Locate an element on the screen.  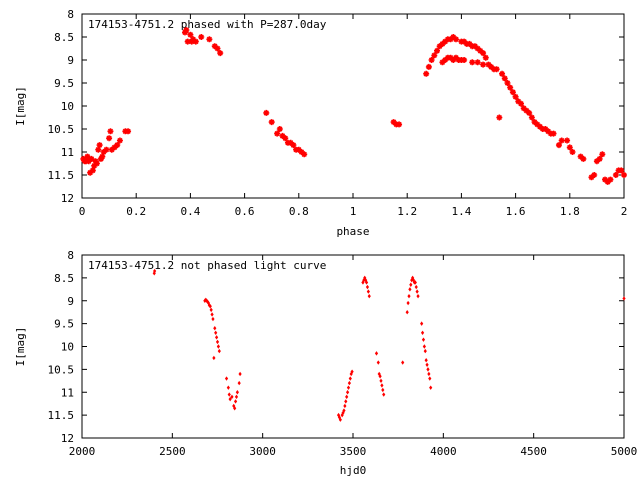
x-tick-label: 3000 is located at coordinates (262, 451).